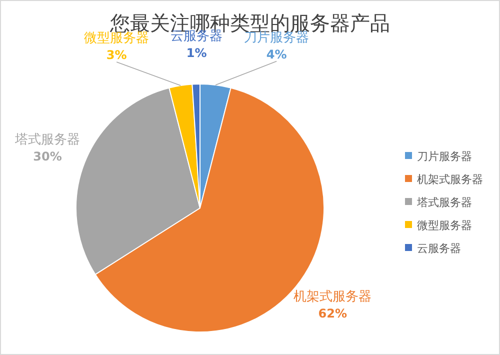 This screenshot has width=500, height=355. Describe the element at coordinates (333, 313) in the screenshot. I see `data-label: 62%` at that location.